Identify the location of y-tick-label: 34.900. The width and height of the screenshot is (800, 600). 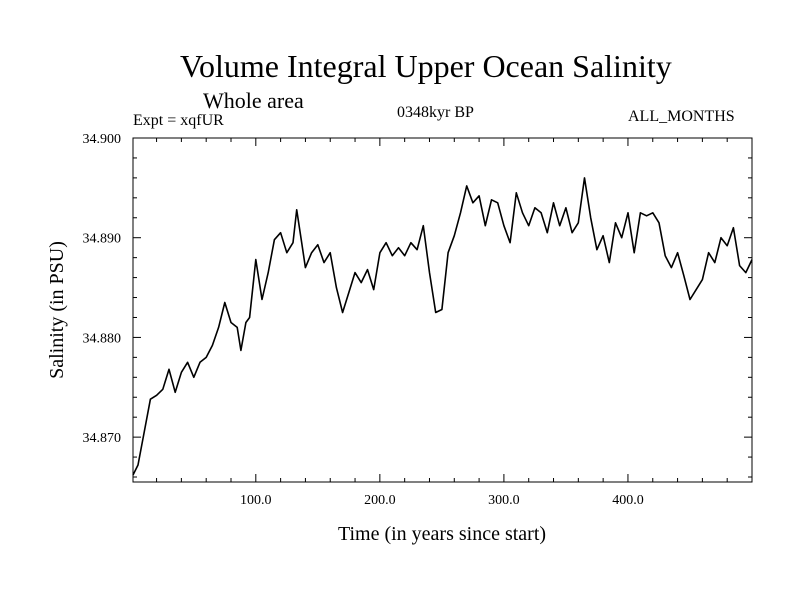
(102, 139).